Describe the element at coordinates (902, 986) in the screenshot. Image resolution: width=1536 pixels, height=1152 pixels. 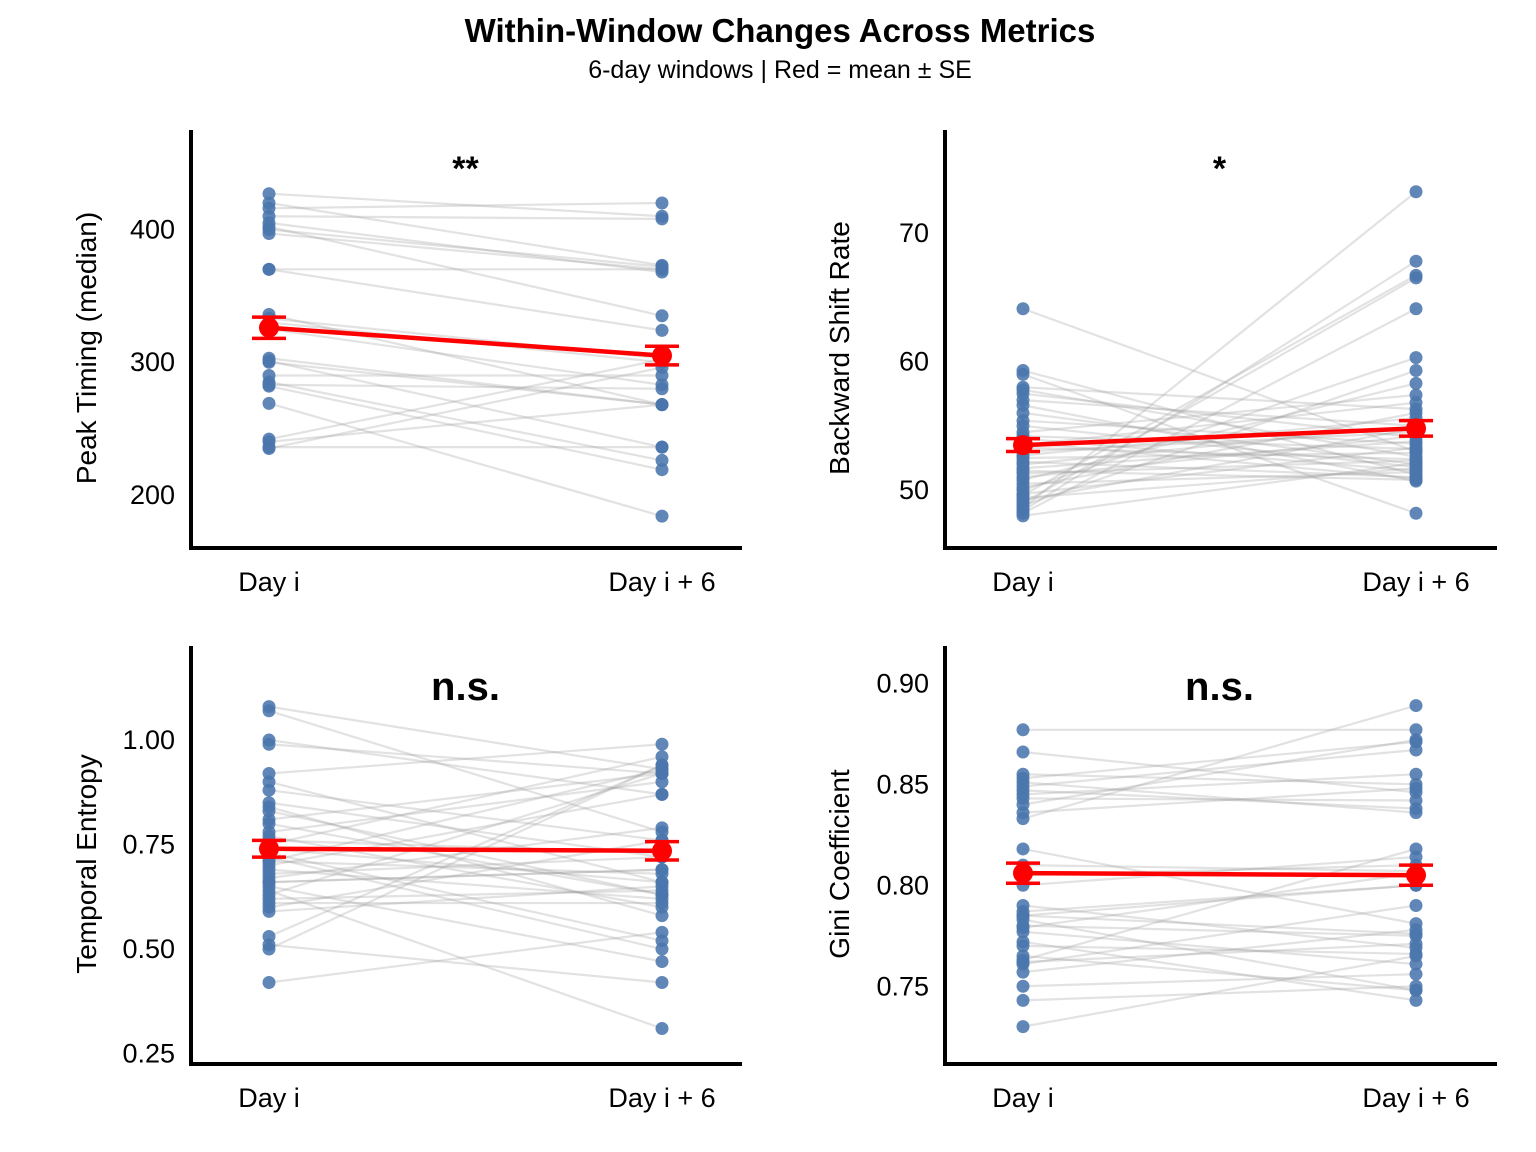
I see `y-tick-label: 0.75` at that location.